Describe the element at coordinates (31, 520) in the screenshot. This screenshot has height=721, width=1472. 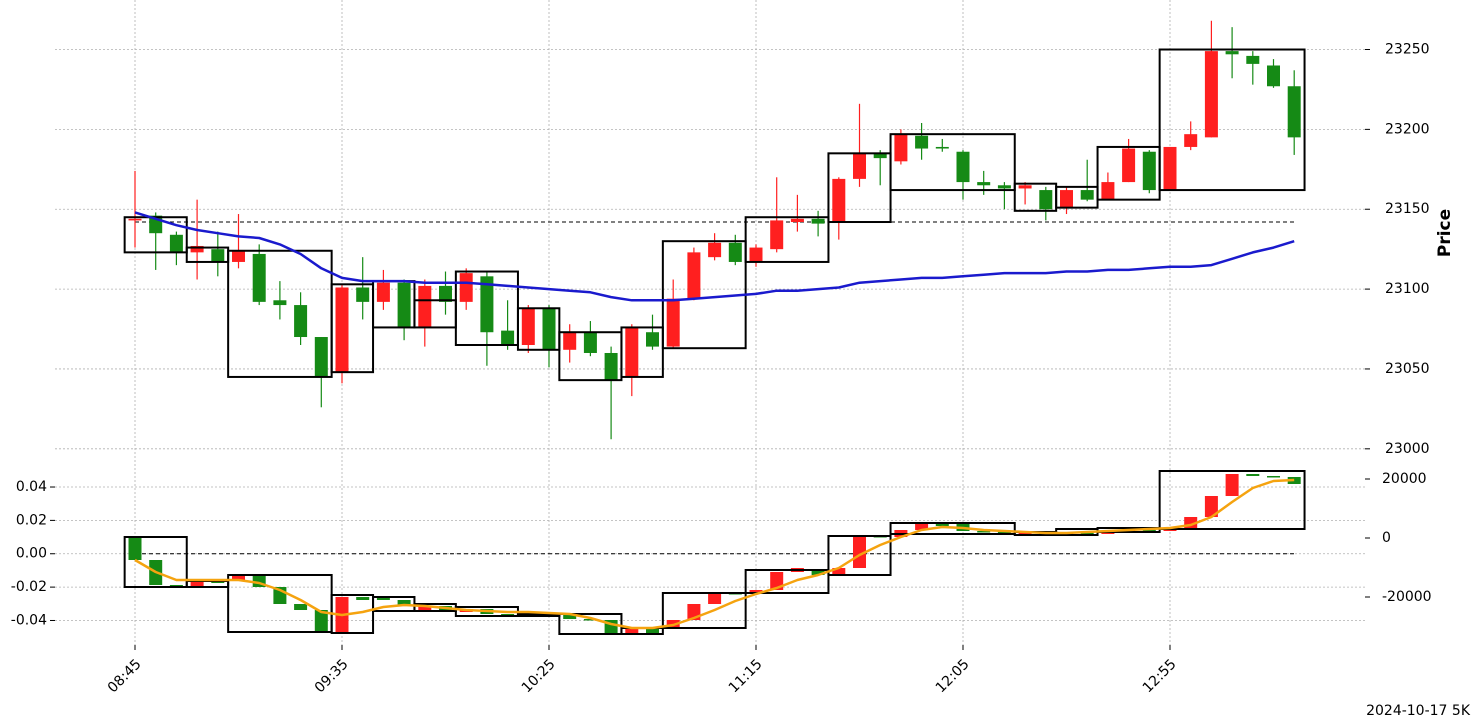
I see `y-tick-label: 0.02` at that location.